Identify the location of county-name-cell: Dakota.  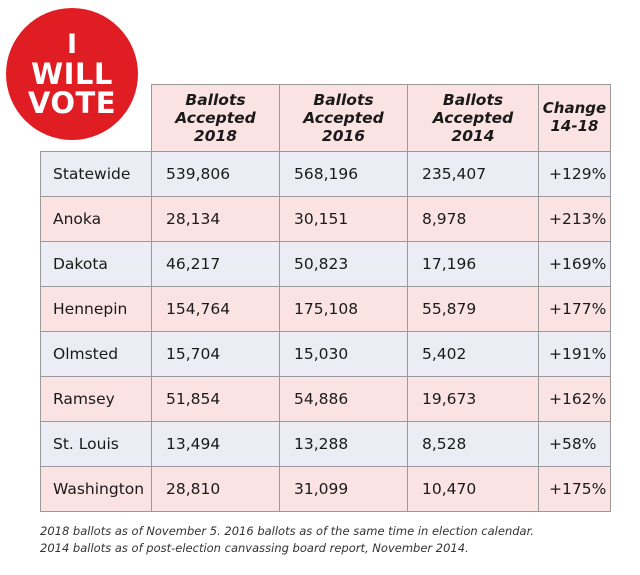
(96, 264).